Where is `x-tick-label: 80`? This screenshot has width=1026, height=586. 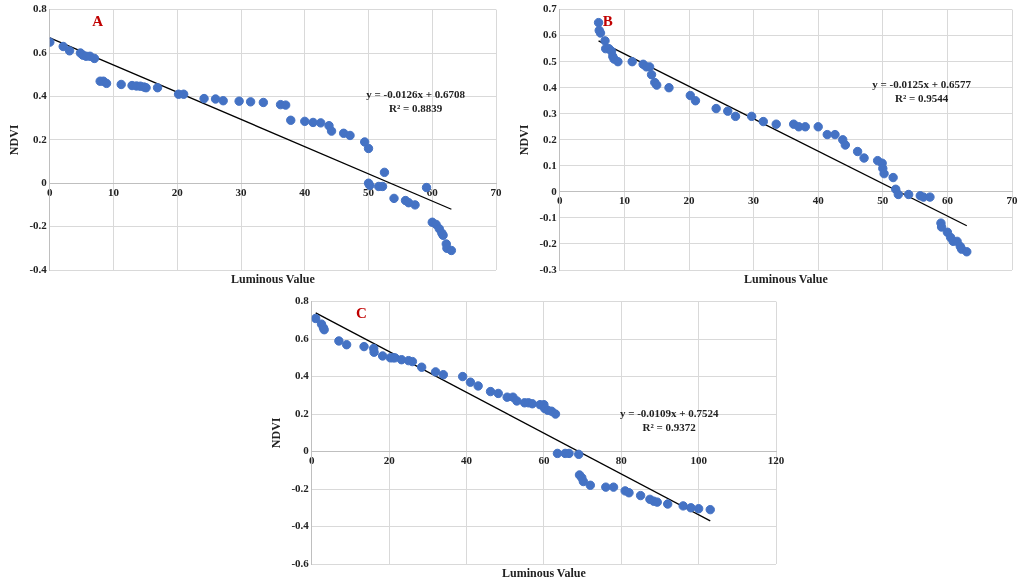
x-tick-label: 80 is located at coordinates (621, 459).